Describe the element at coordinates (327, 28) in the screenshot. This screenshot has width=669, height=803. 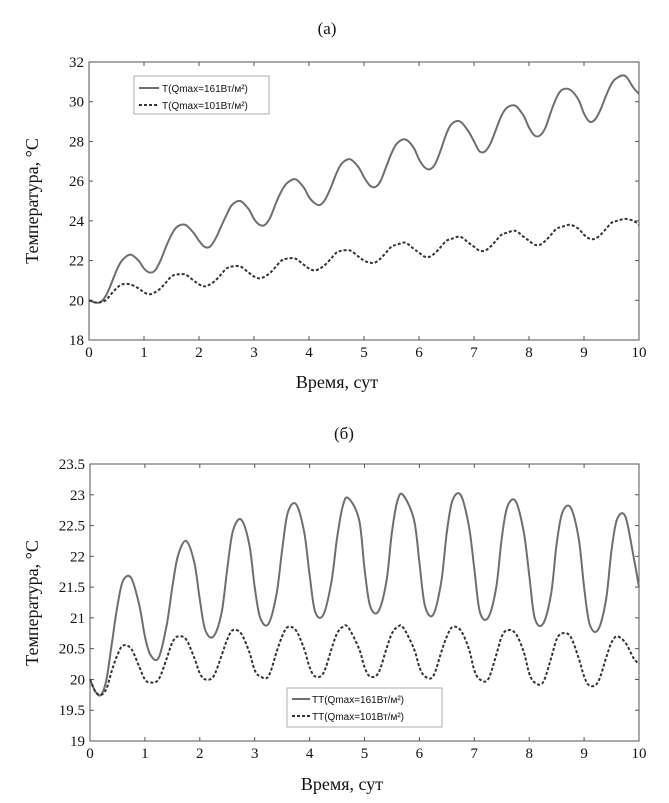
I see `panel-label: (а)` at that location.